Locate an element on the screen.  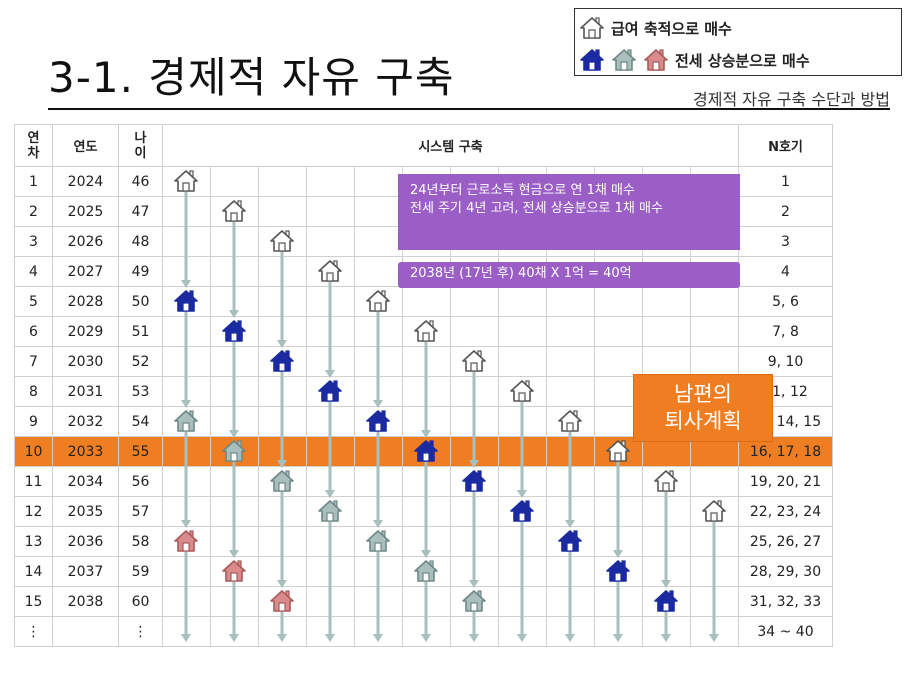
table-row: 11 2034 56 19, 20, 21 is located at coordinates (423, 481).